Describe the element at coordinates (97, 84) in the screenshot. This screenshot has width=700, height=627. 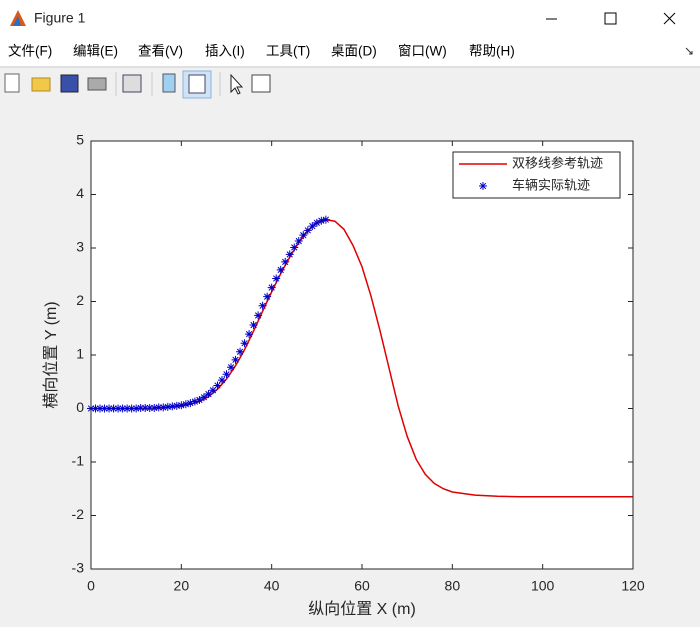
I see `print-button` at that location.